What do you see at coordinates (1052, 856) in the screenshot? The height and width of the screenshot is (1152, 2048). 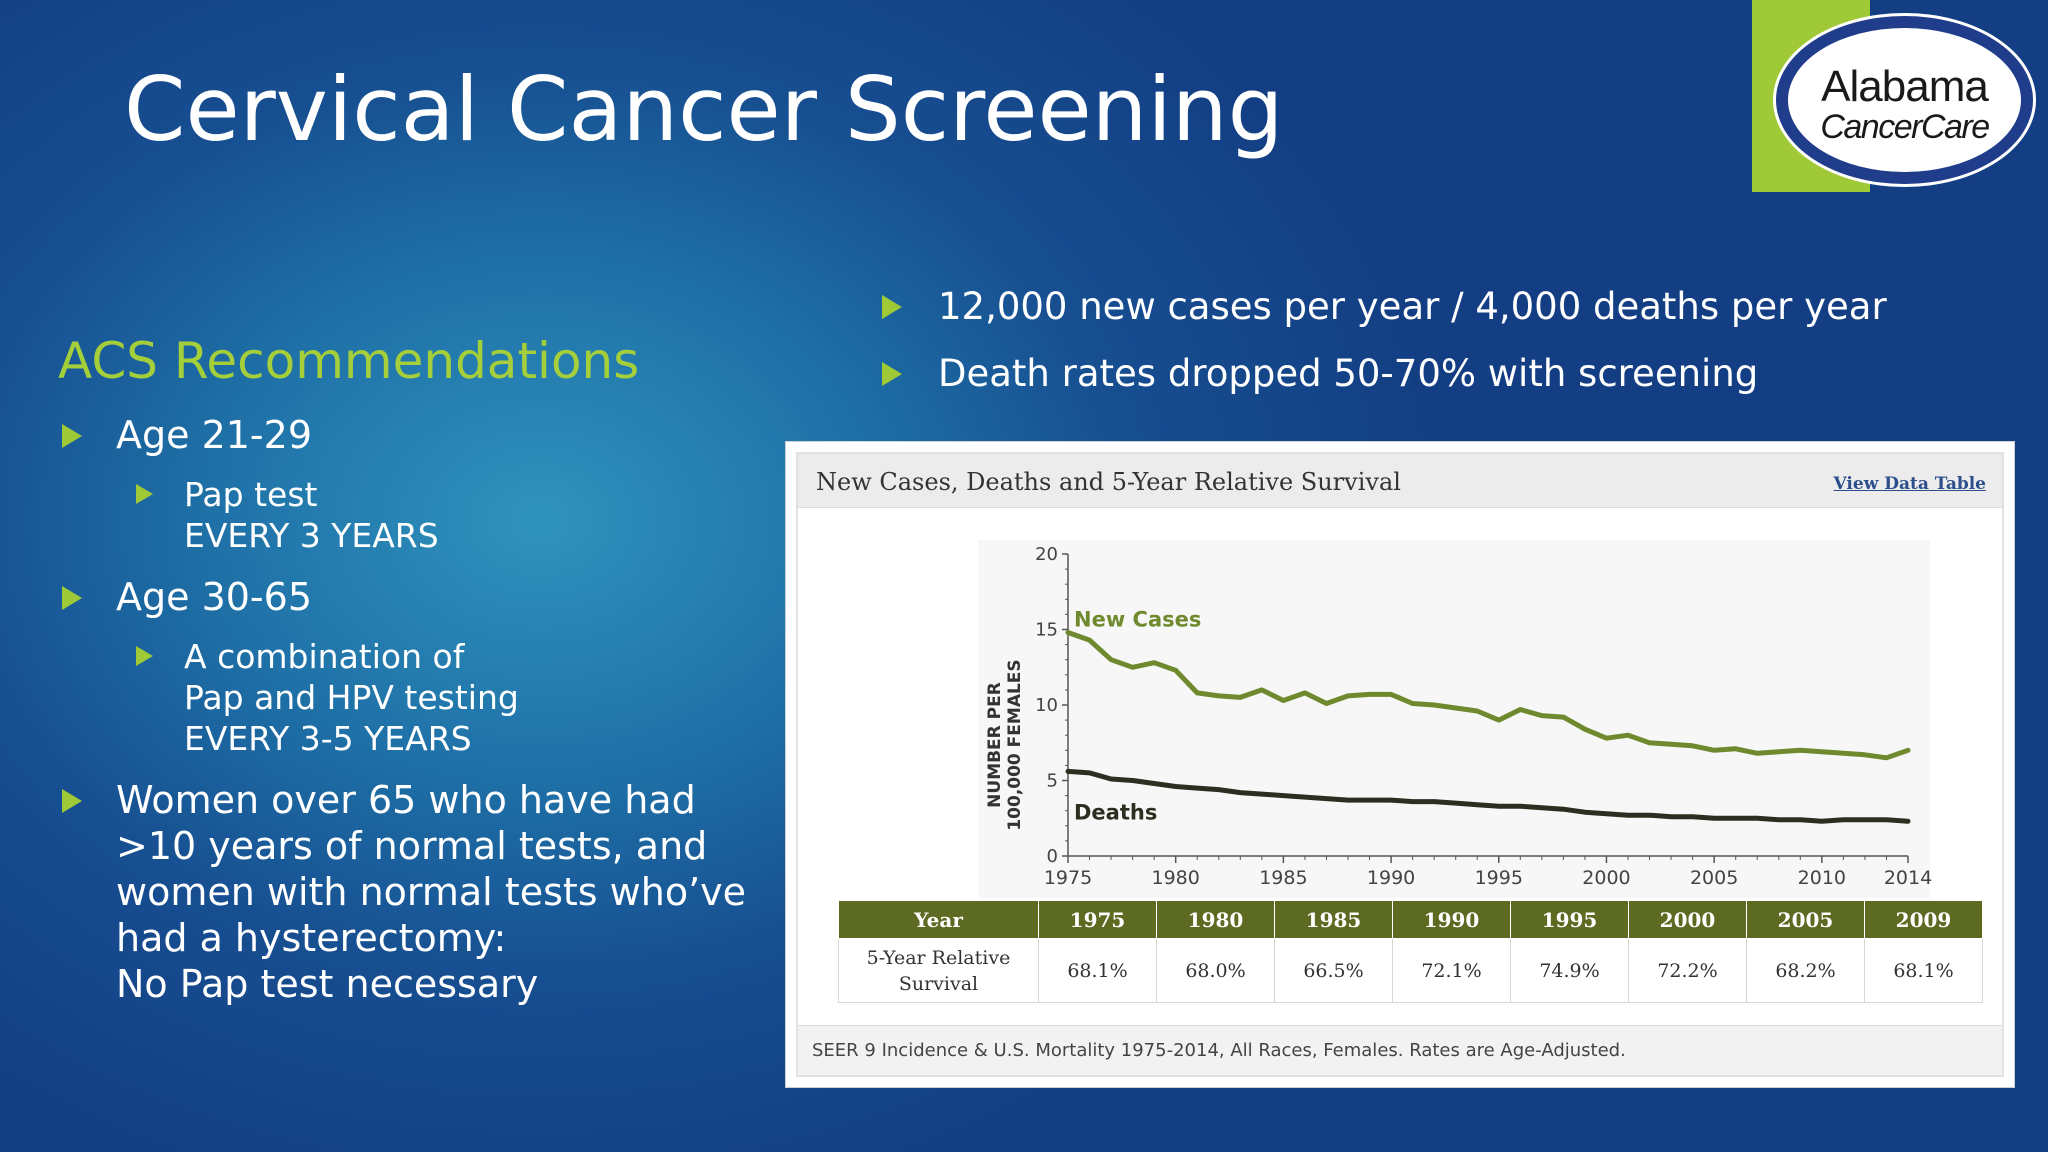 I see `y-tick-label: 0` at bounding box center [1052, 856].